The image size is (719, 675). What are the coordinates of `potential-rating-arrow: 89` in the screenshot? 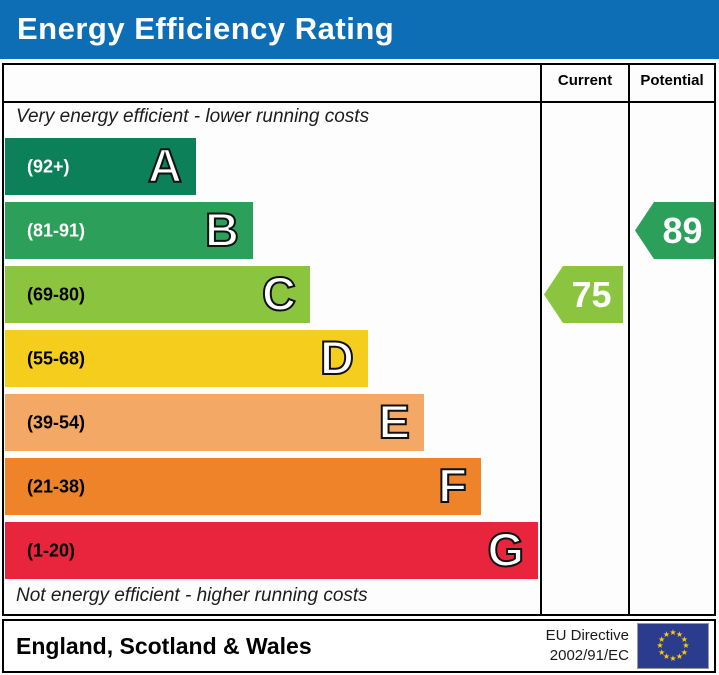 It's located at (674, 230).